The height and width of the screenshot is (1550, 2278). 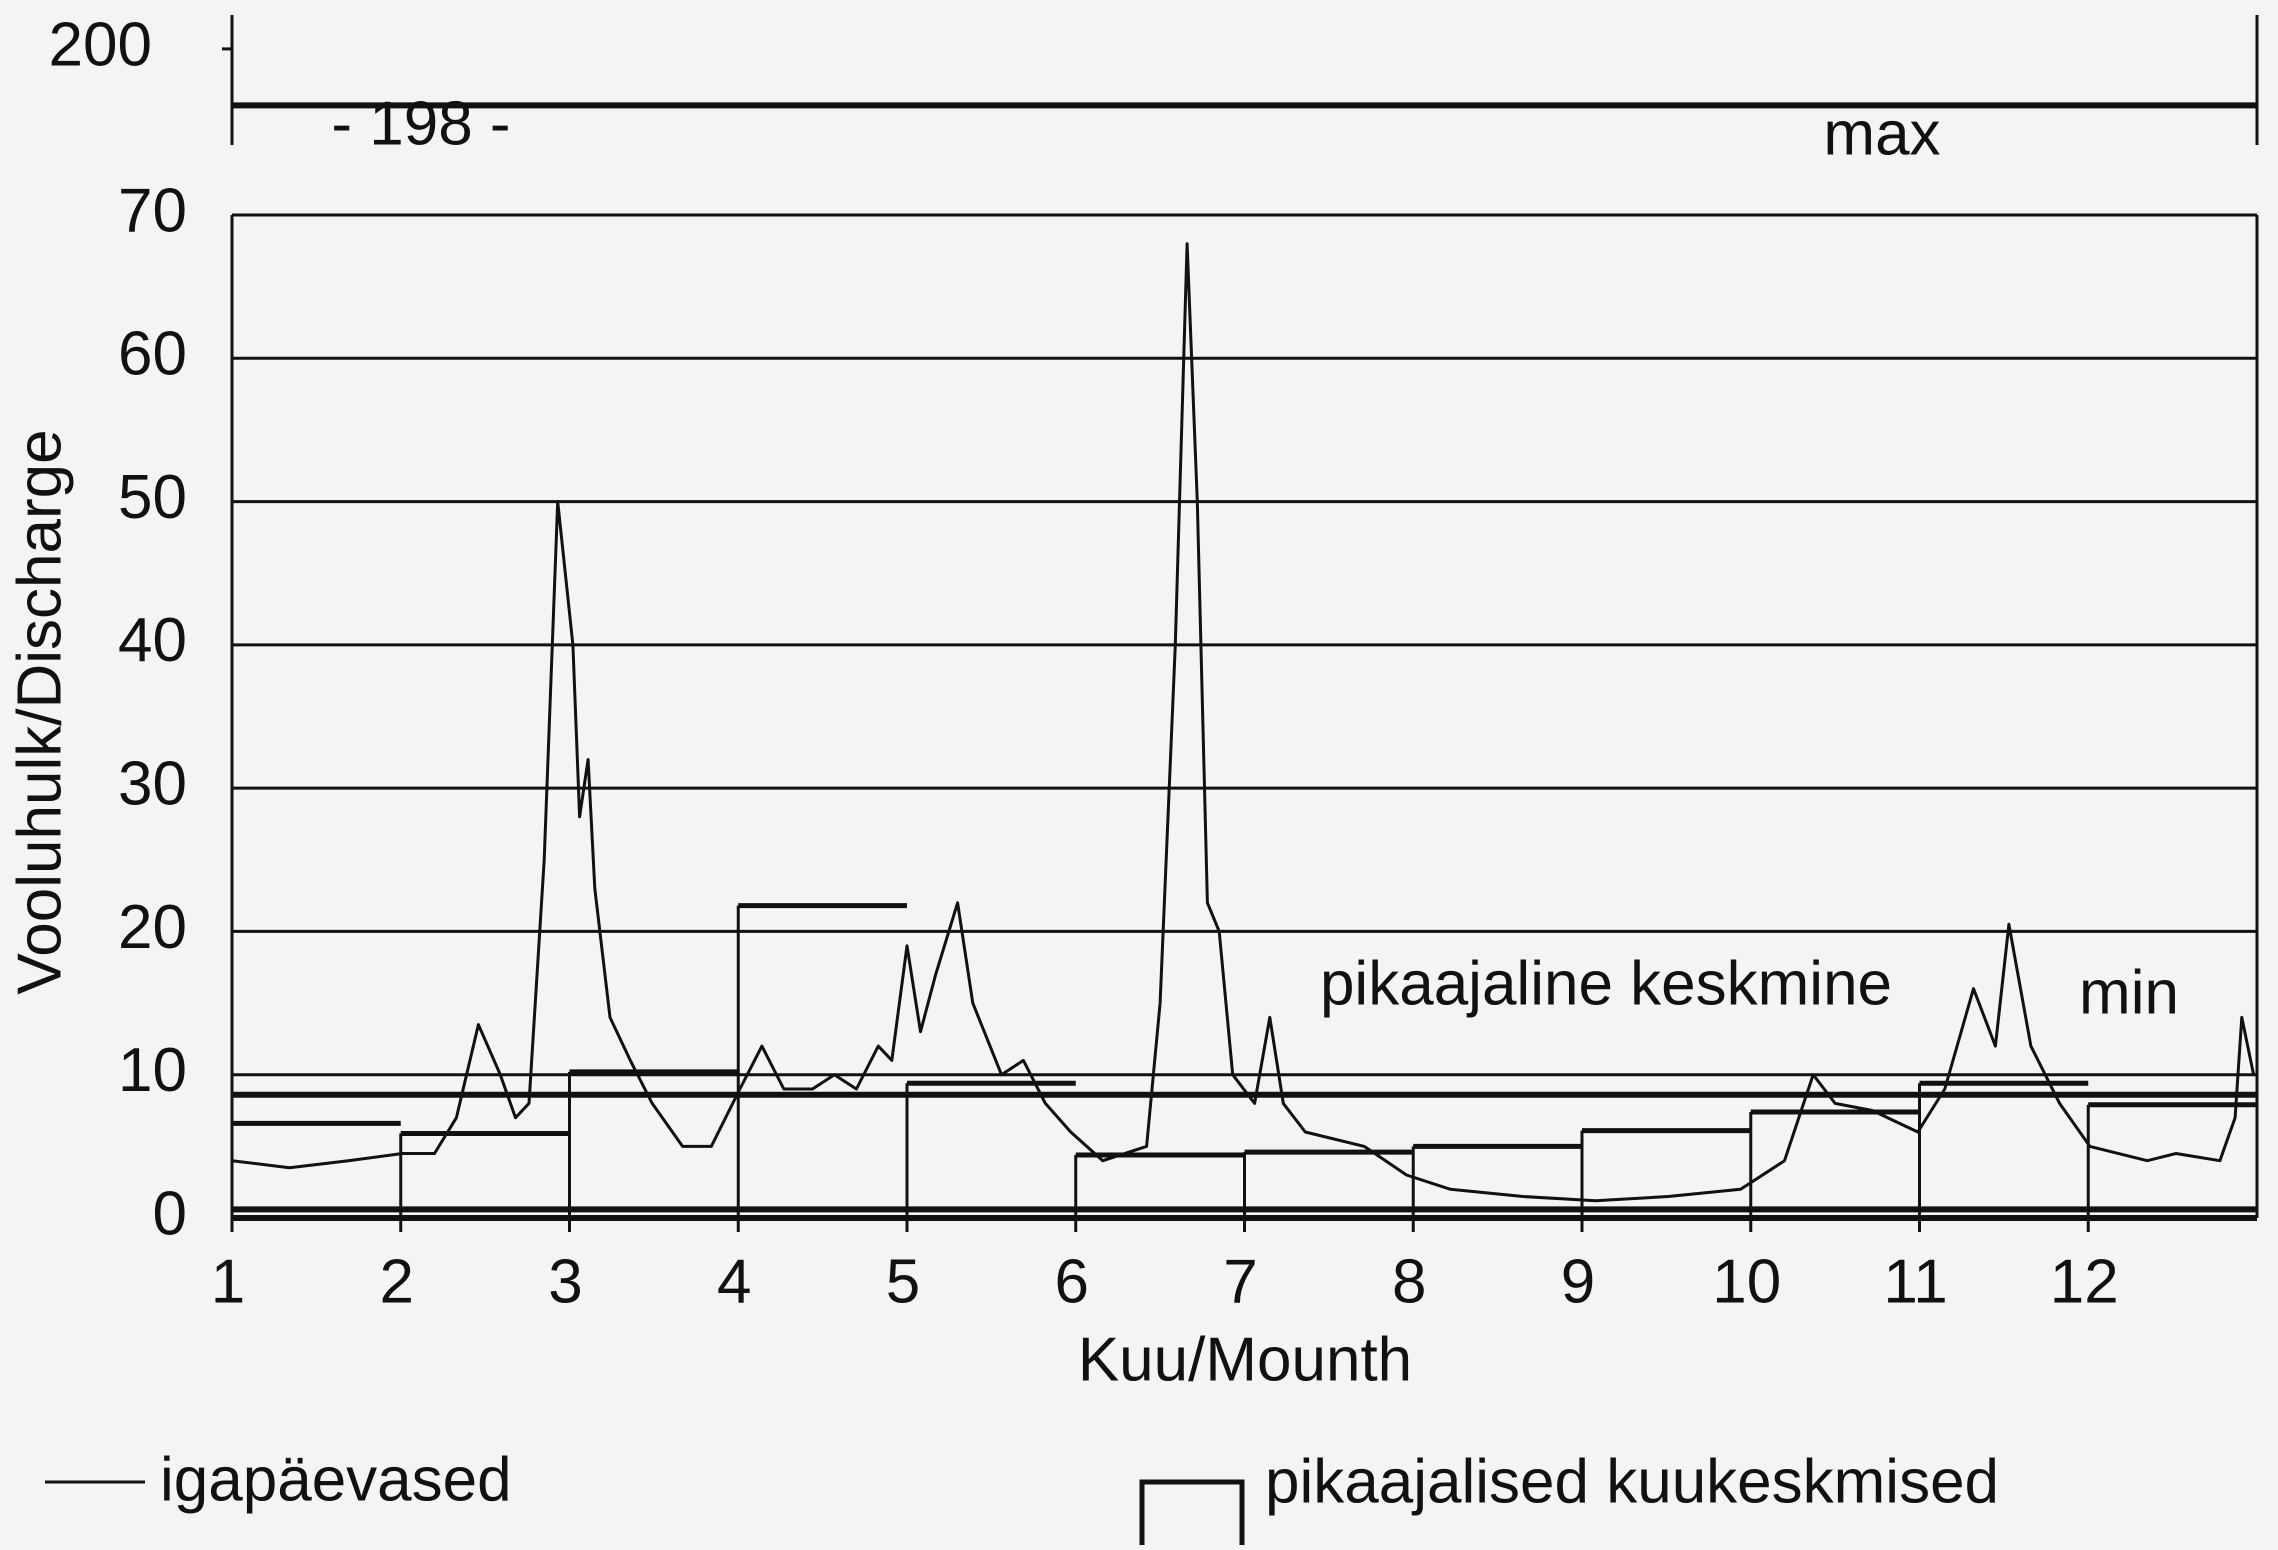 I want to click on x-tick-label: 5, so click(x=903, y=1281).